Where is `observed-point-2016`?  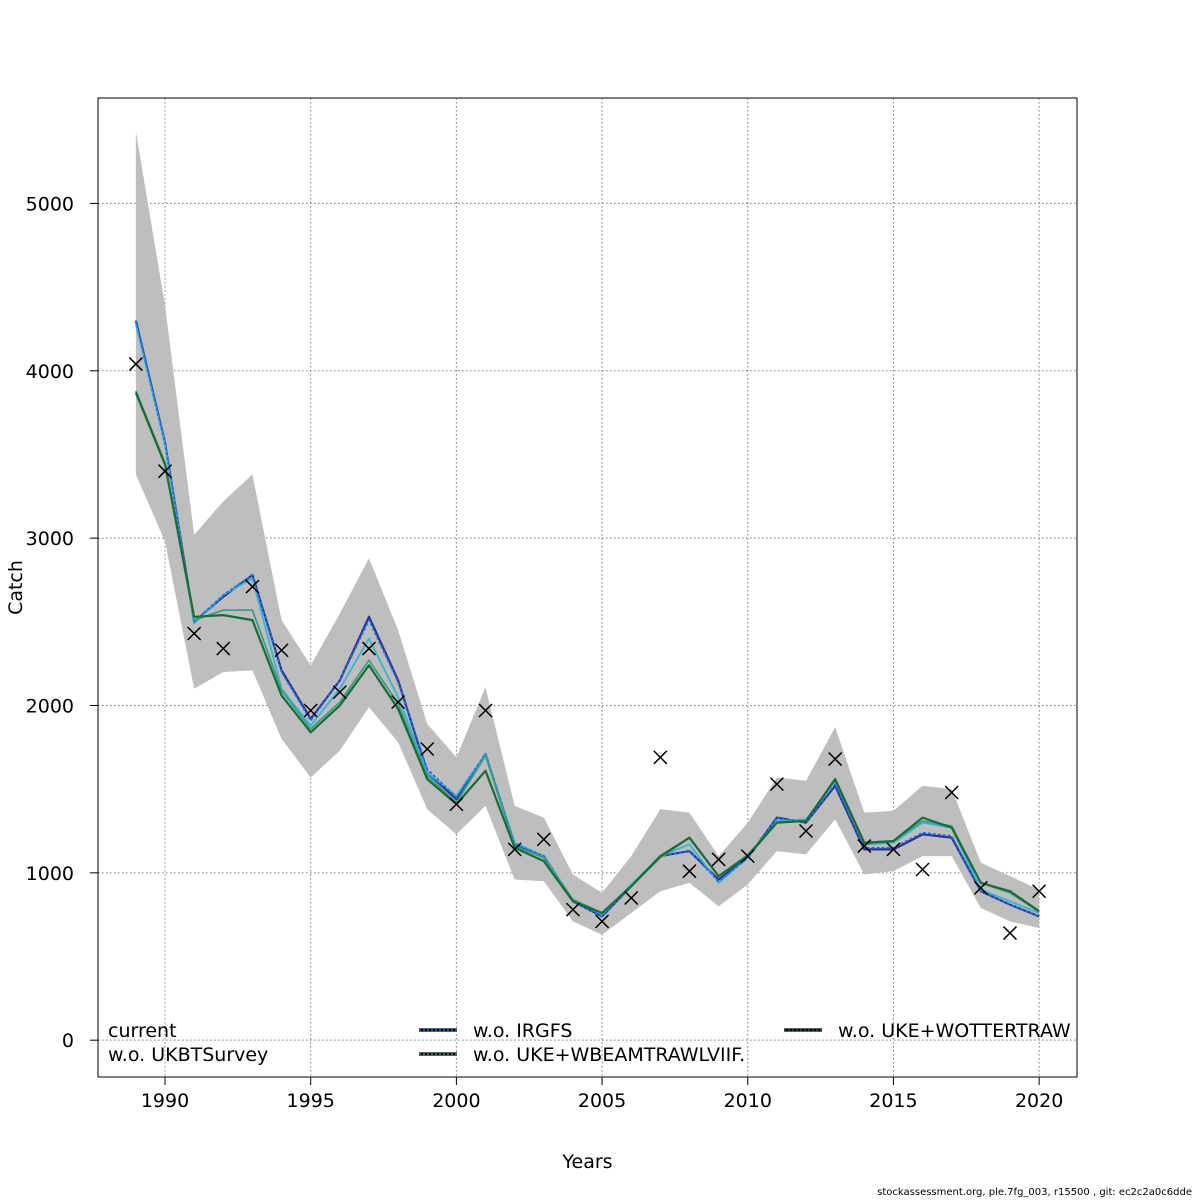 observed-point-2016 is located at coordinates (922, 869).